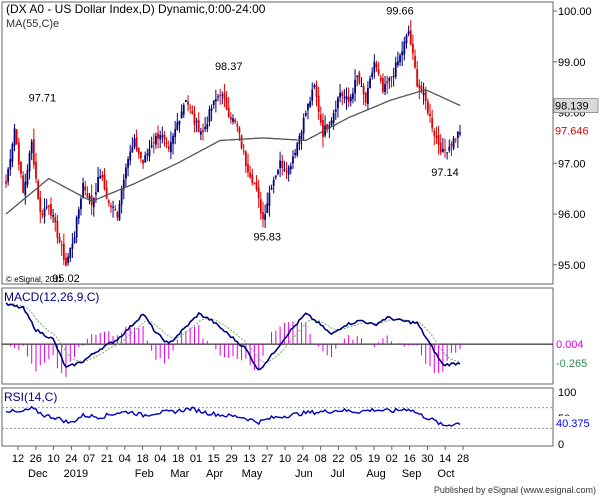  I want to click on macd-tag-text: 0.004, so click(570, 345).